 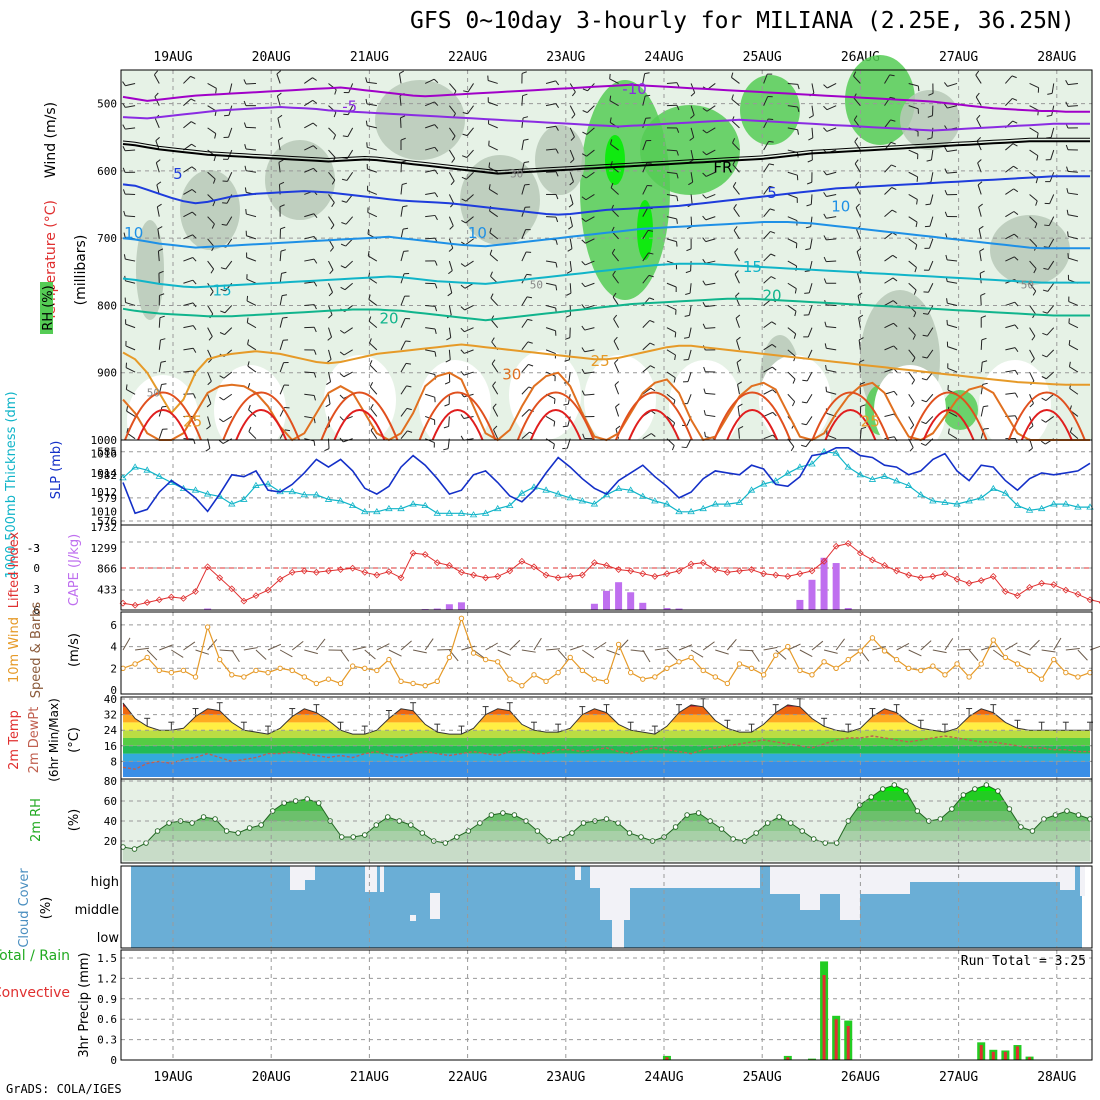 I want to click on rh-legend-swatch, so click(x=46, y=308).